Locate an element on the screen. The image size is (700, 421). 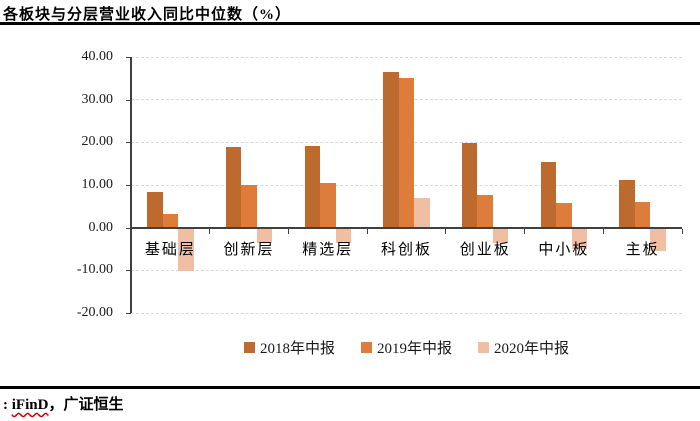
category-label-精选层: 精选层 is located at coordinates (328, 249).